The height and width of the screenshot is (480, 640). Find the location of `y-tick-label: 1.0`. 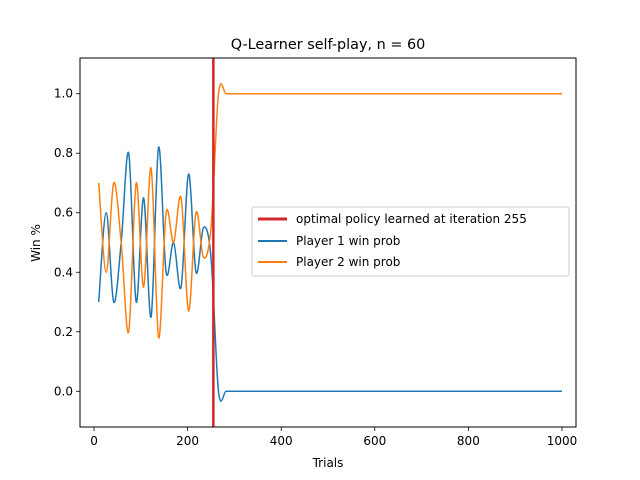

y-tick-label: 1.0 is located at coordinates (63, 94).